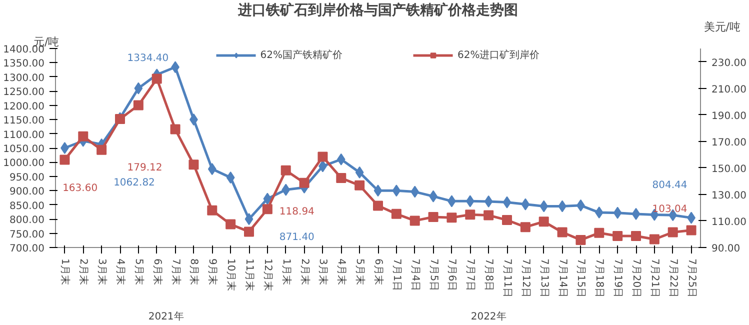 This screenshot has height=325, width=749. What do you see at coordinates (670, 210) in the screenshot?
I see `data-label: 103.04` at bounding box center [670, 210].